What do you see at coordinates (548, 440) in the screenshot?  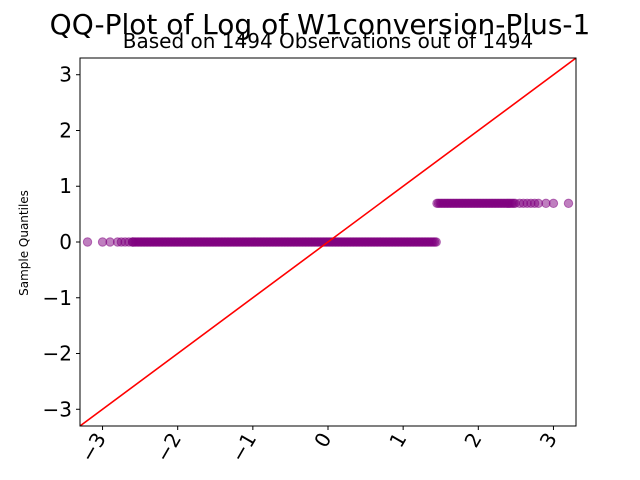 I see `x-tick-label: 3` at bounding box center [548, 440].